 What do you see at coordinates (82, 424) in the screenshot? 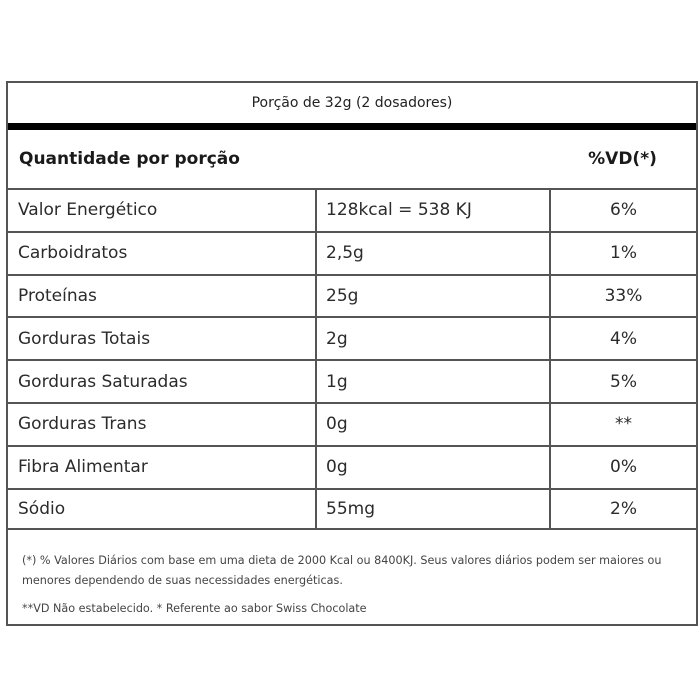
I see `nutrient-name: Gorduras Trans` at bounding box center [82, 424].